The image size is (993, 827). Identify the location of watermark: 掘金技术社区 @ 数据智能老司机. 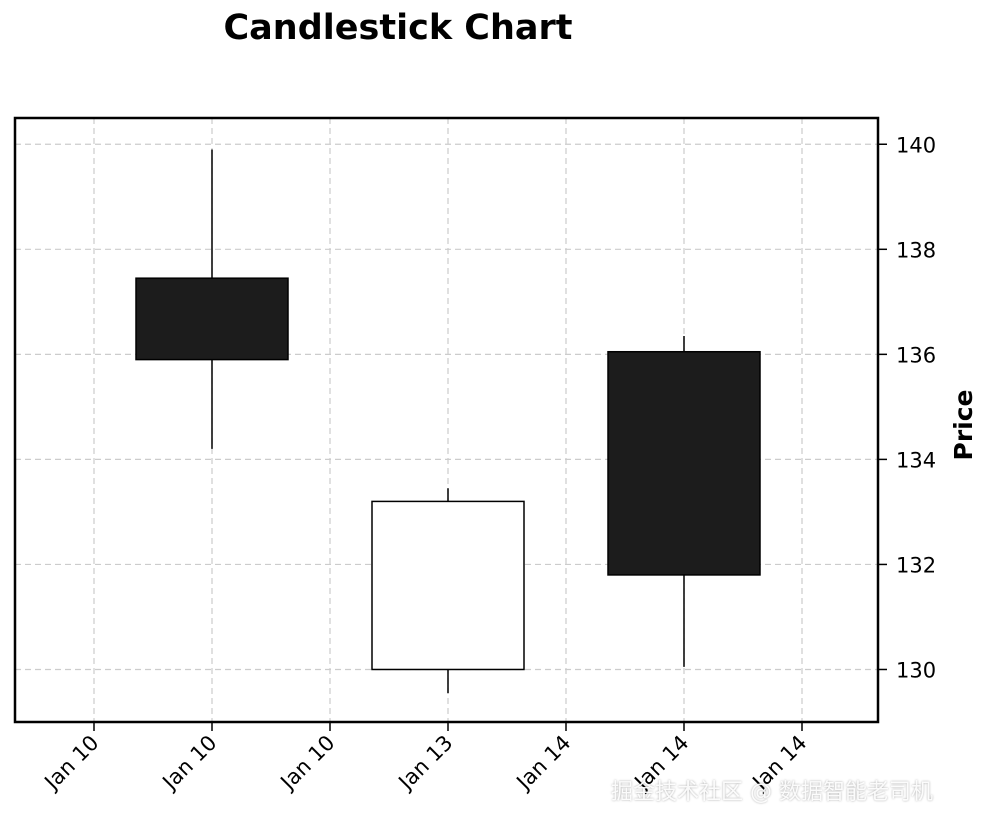
(772, 792).